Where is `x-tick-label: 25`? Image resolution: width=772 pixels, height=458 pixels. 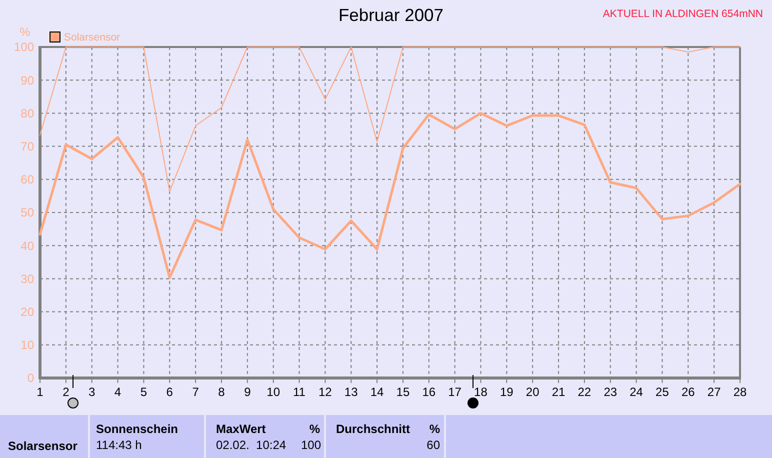
x-tick-label: 25 is located at coordinates (663, 392).